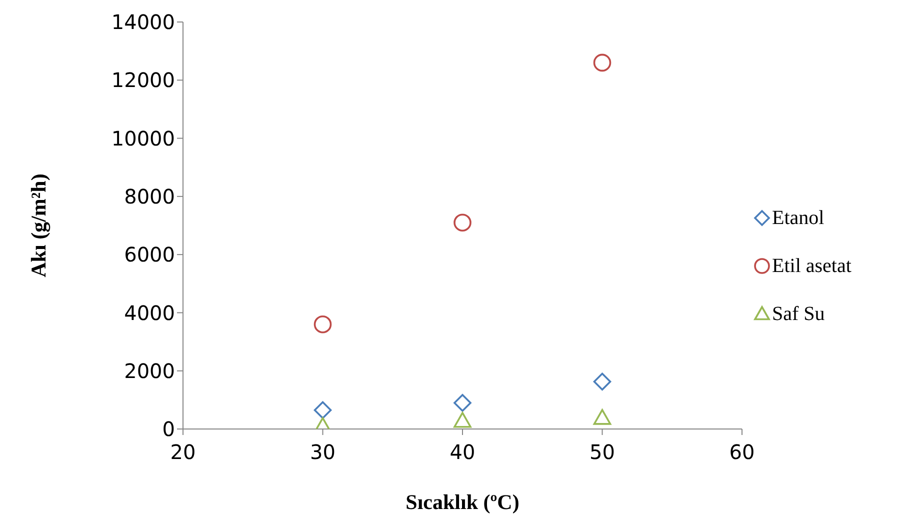 This screenshot has width=900, height=532. Describe the element at coordinates (742, 452) in the screenshot. I see `x-tick-label: 60` at that location.